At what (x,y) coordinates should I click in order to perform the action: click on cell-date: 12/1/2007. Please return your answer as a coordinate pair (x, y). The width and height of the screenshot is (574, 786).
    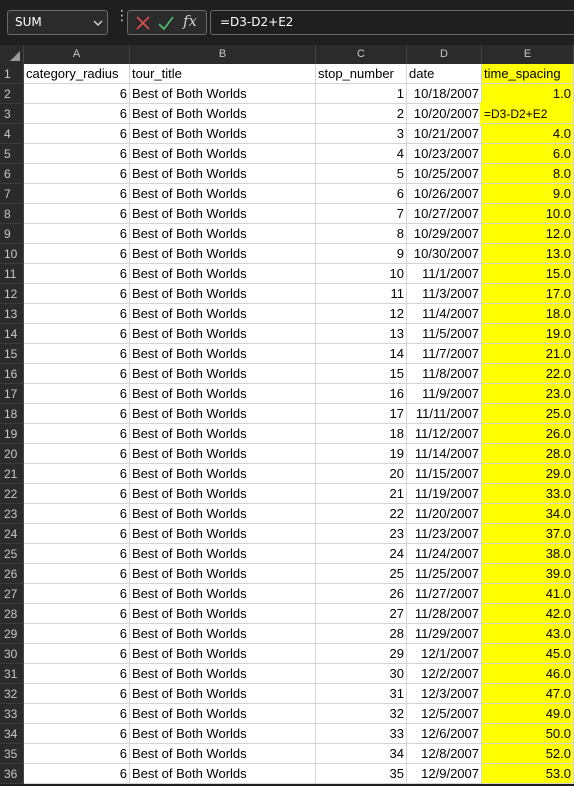
    Looking at the image, I should click on (444, 654).